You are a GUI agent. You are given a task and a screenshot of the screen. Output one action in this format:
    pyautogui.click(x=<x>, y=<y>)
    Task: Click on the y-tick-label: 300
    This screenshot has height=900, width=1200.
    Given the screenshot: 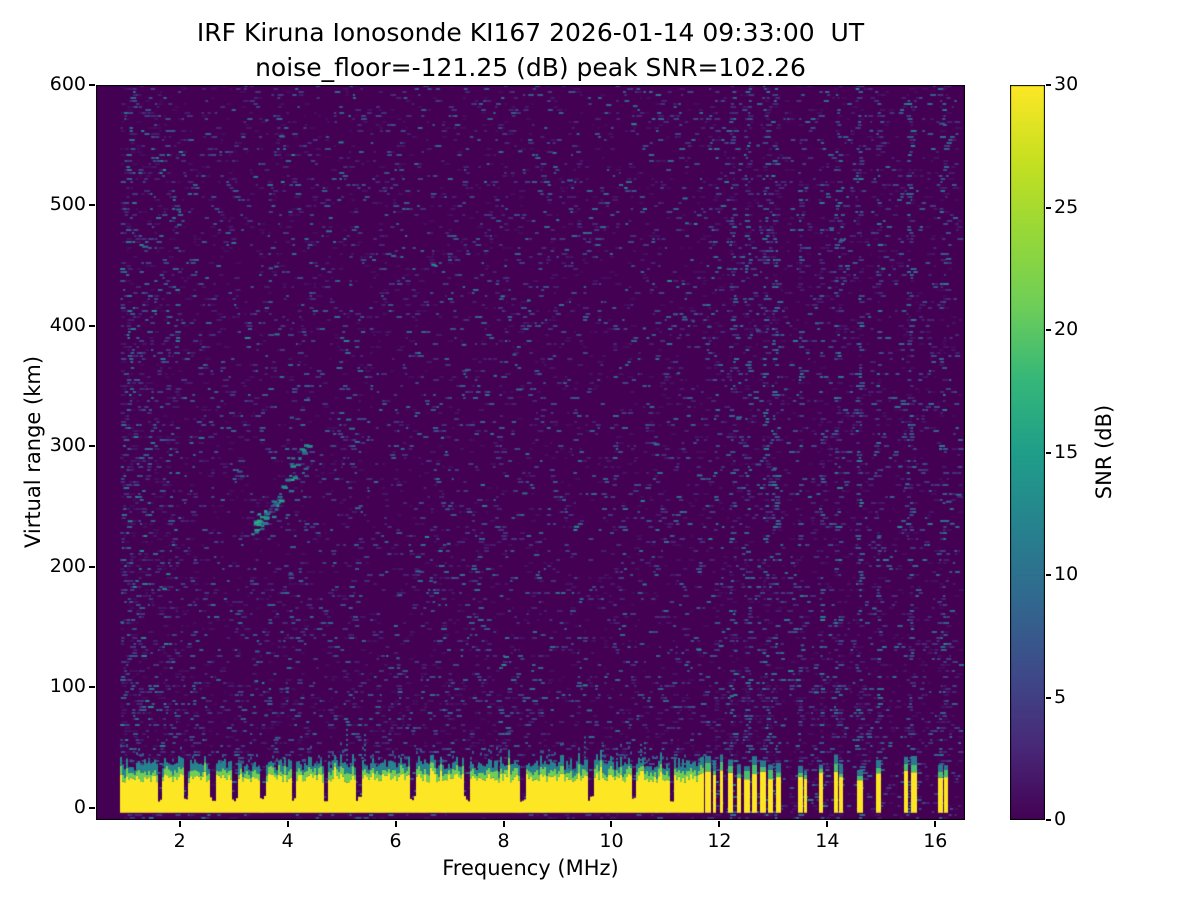 What is the action you would take?
    pyautogui.click(x=67, y=445)
    